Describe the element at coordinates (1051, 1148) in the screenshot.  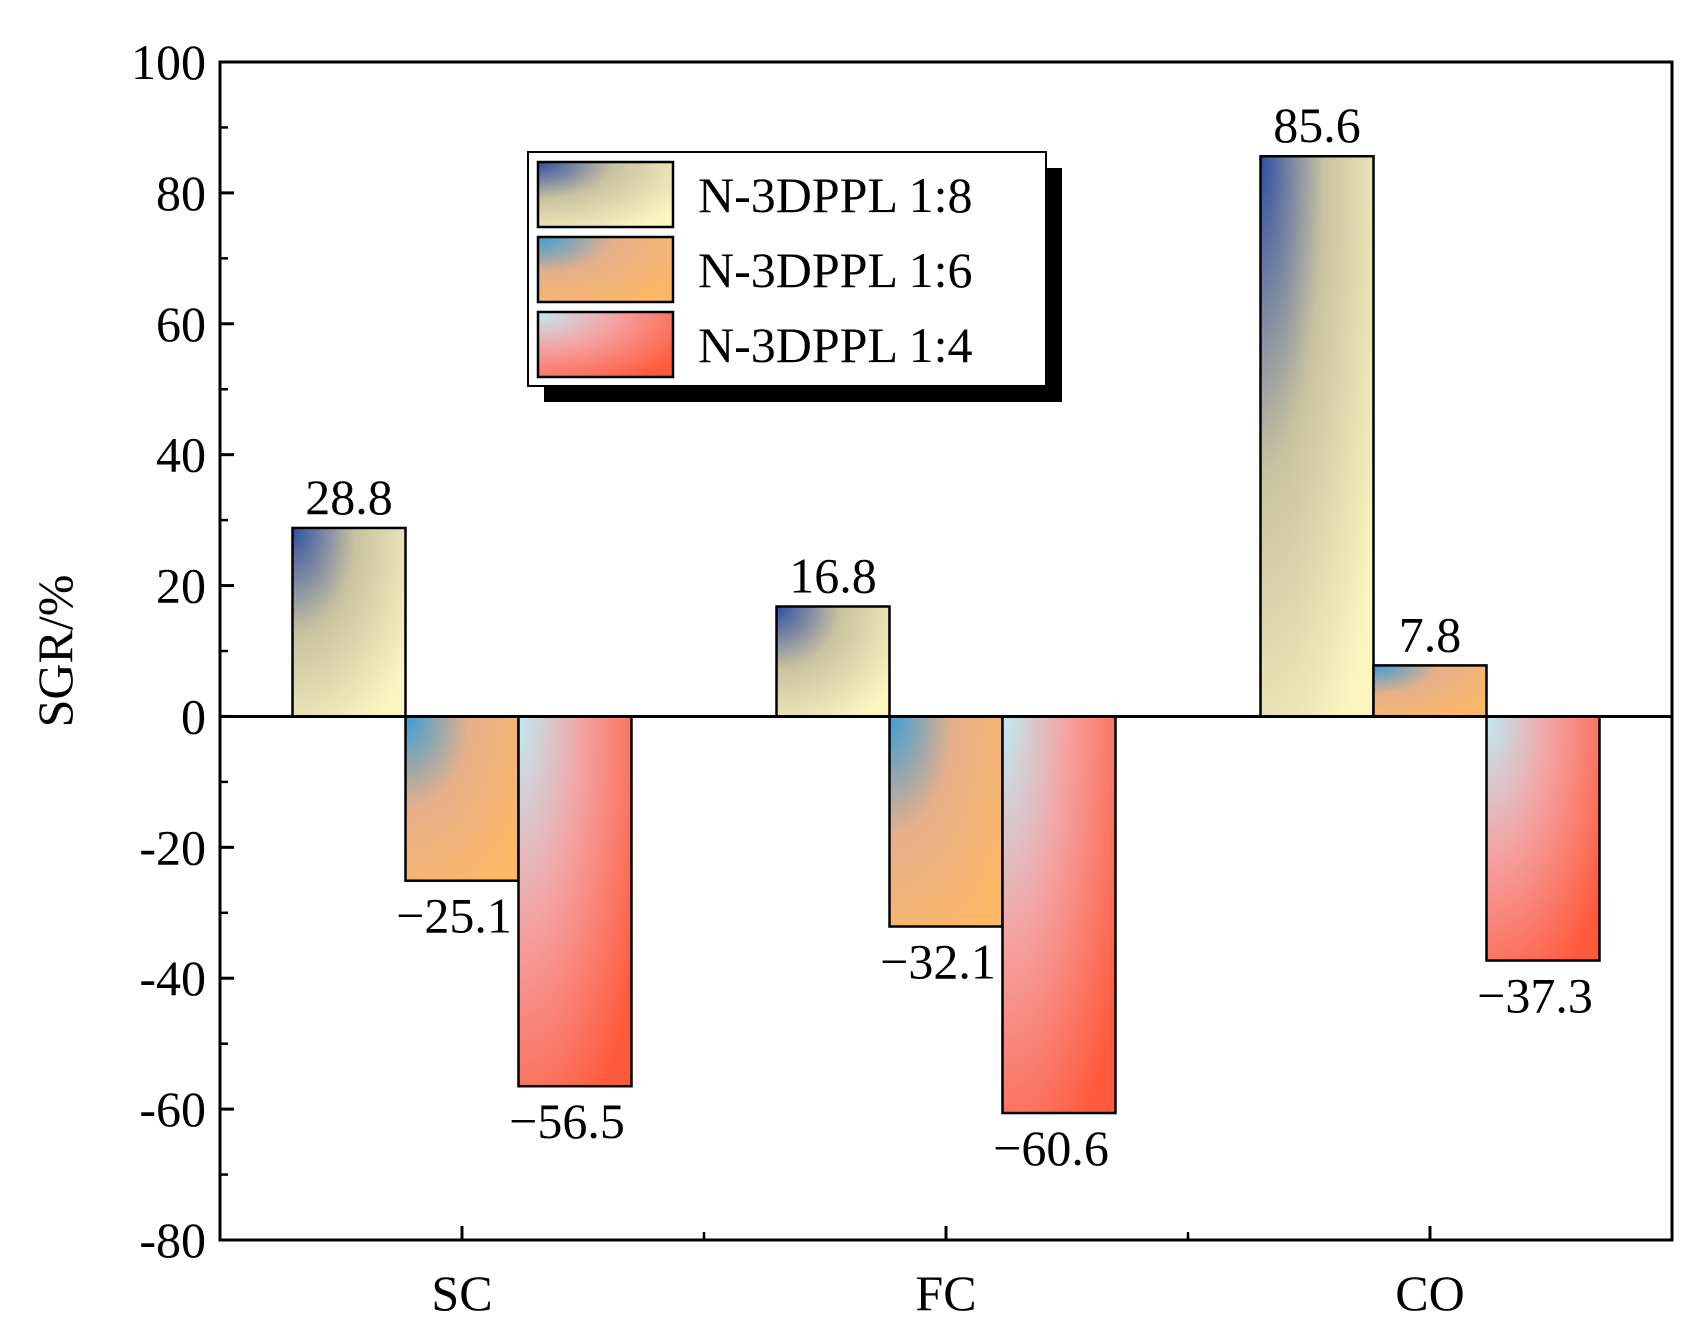
I see `data-label-fc-series-3: −60.6` at that location.